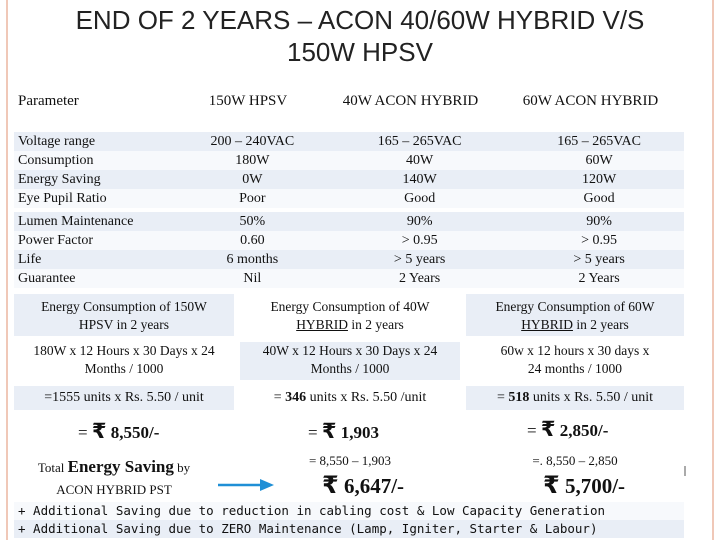  Describe the element at coordinates (124, 368) in the screenshot. I see `hpsv-formula-line-2: Months / 1000` at that location.